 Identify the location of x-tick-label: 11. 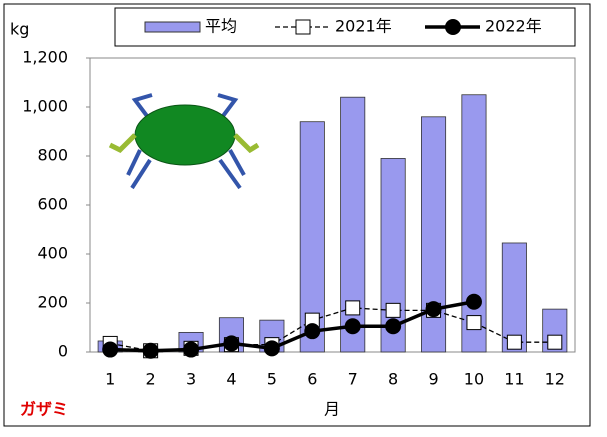
(514, 379).